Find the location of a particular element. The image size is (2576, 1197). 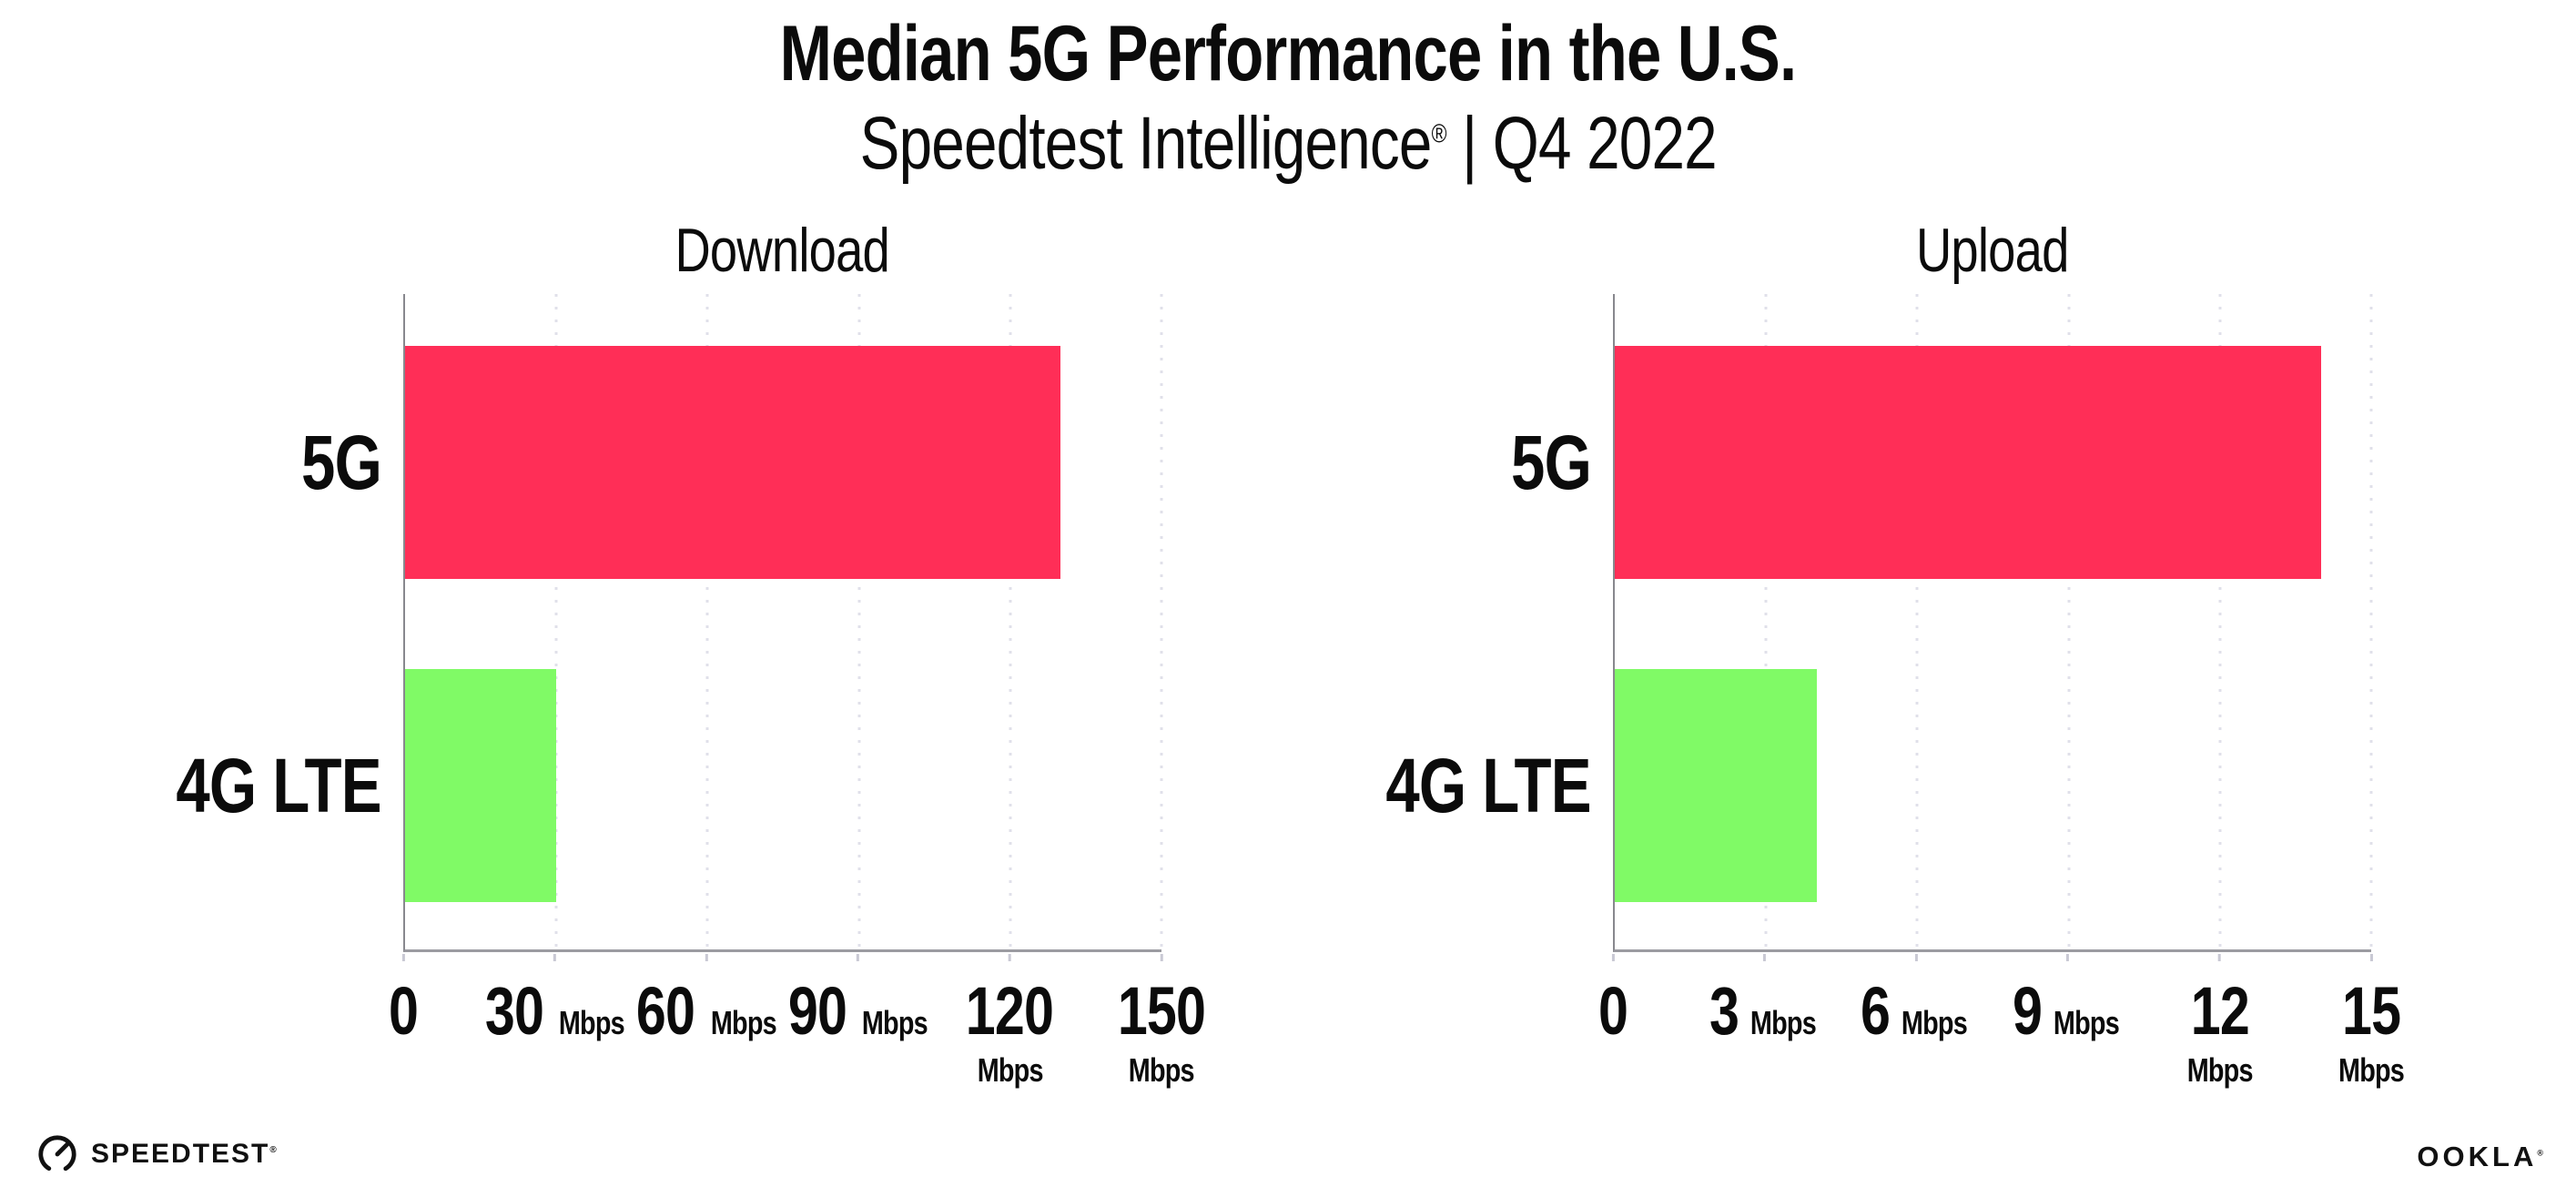

tick-number: 6 is located at coordinates (1876, 1011).